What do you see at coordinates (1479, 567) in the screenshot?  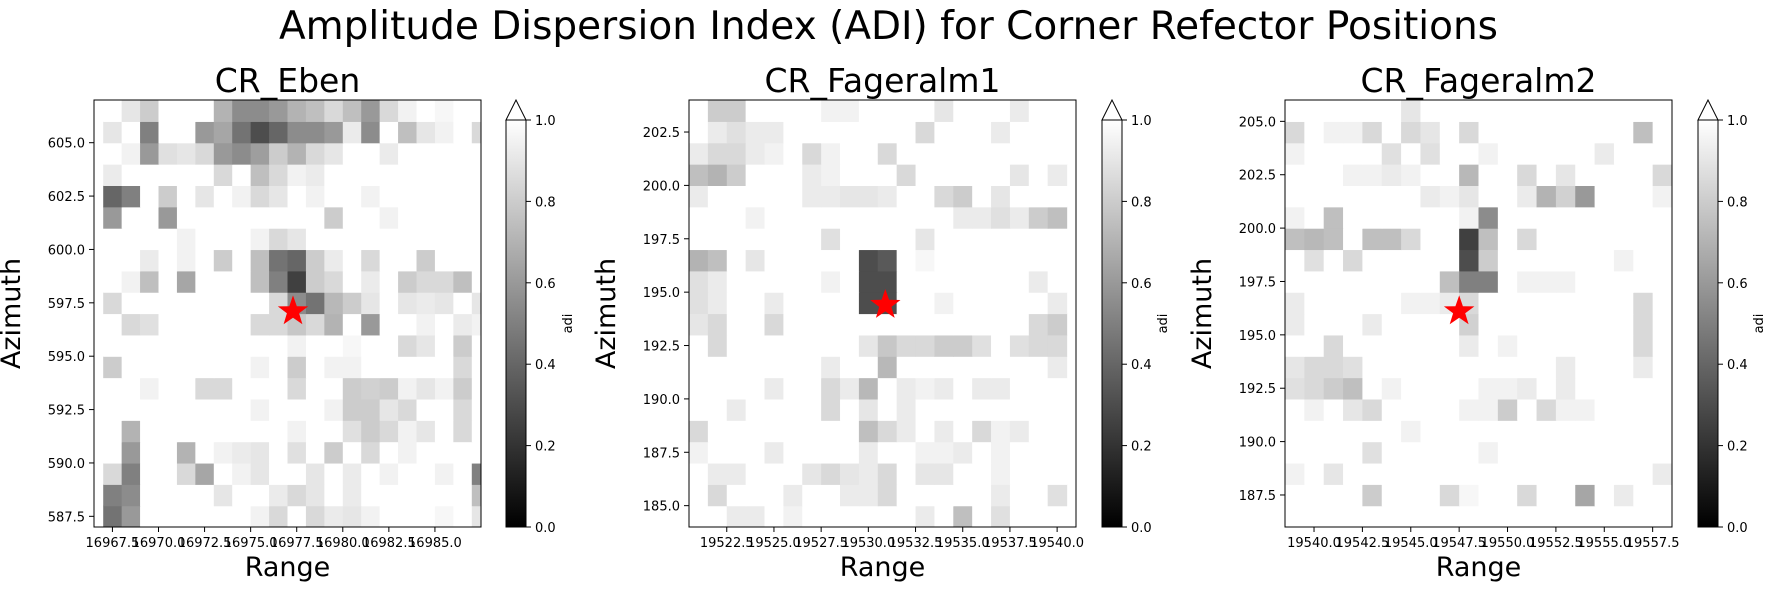 I see `x-axis-label: Range` at bounding box center [1479, 567].